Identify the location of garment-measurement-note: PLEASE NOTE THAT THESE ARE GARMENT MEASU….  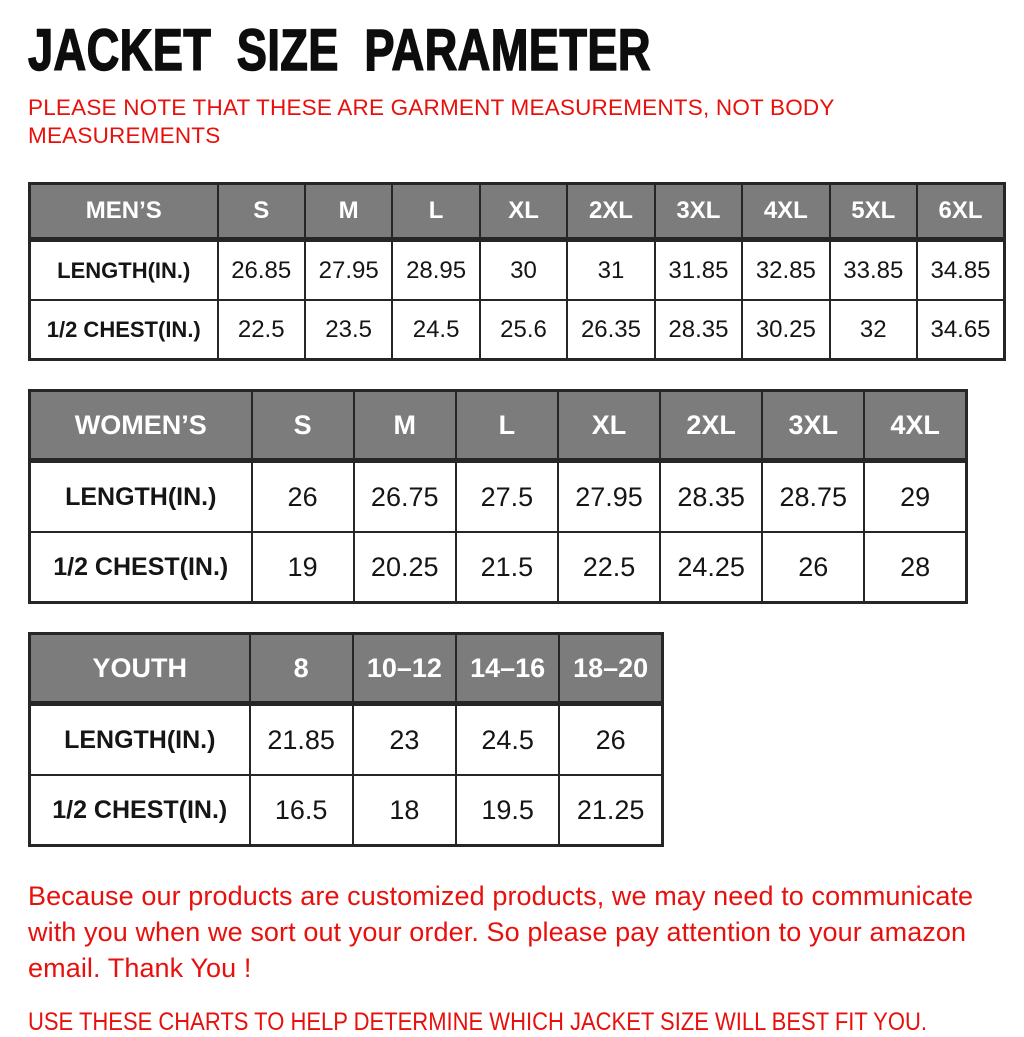
(431, 122).